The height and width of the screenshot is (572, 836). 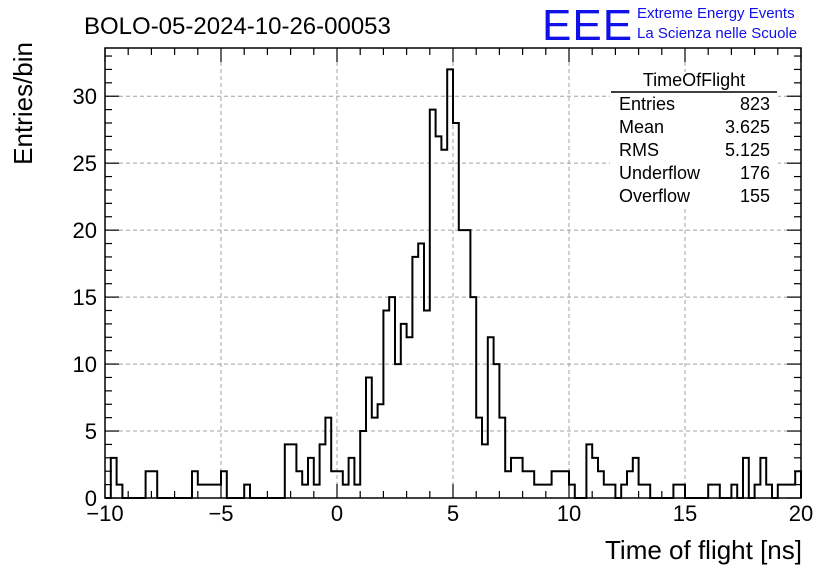 What do you see at coordinates (104, 513) in the screenshot?
I see `x-tick-label: −10` at bounding box center [104, 513].